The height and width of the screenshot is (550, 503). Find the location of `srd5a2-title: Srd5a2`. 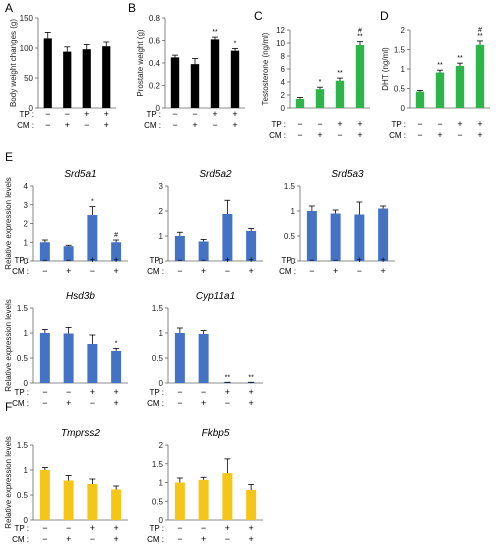

srd5a2-title: Srd5a2 is located at coordinates (215, 174).